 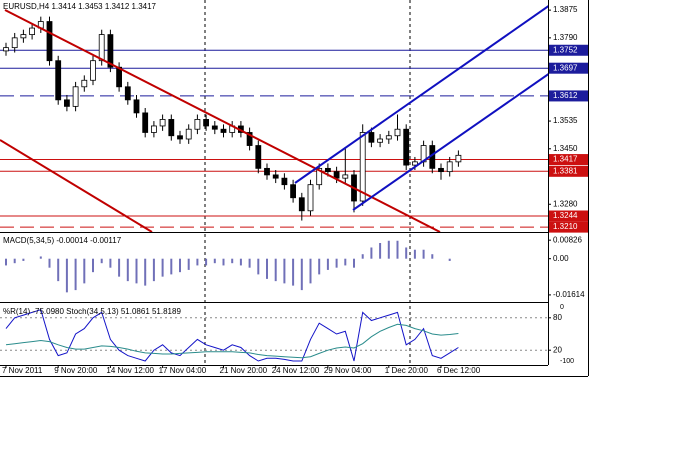 I want to click on x-tick-label: 21 Nov 20:00, so click(x=244, y=370).